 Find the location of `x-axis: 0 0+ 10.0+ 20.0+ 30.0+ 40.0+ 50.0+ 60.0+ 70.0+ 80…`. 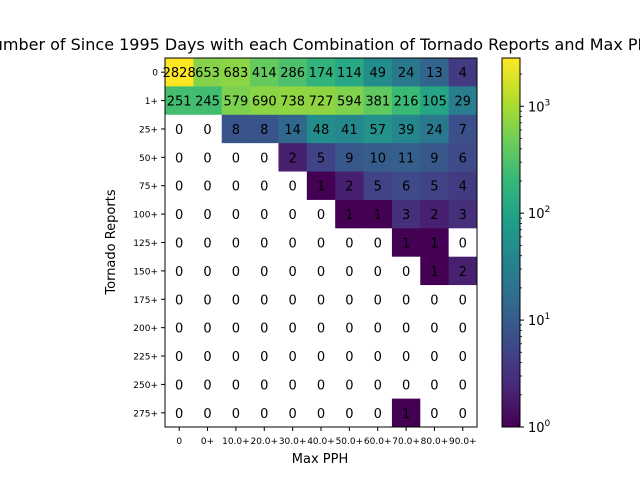

x-axis: 0 0+ 10.0+ 20.0+ 30.0+ 40.0+ 50.0+ 60.0+ 70.0+ 80… is located at coordinates (326, 437).